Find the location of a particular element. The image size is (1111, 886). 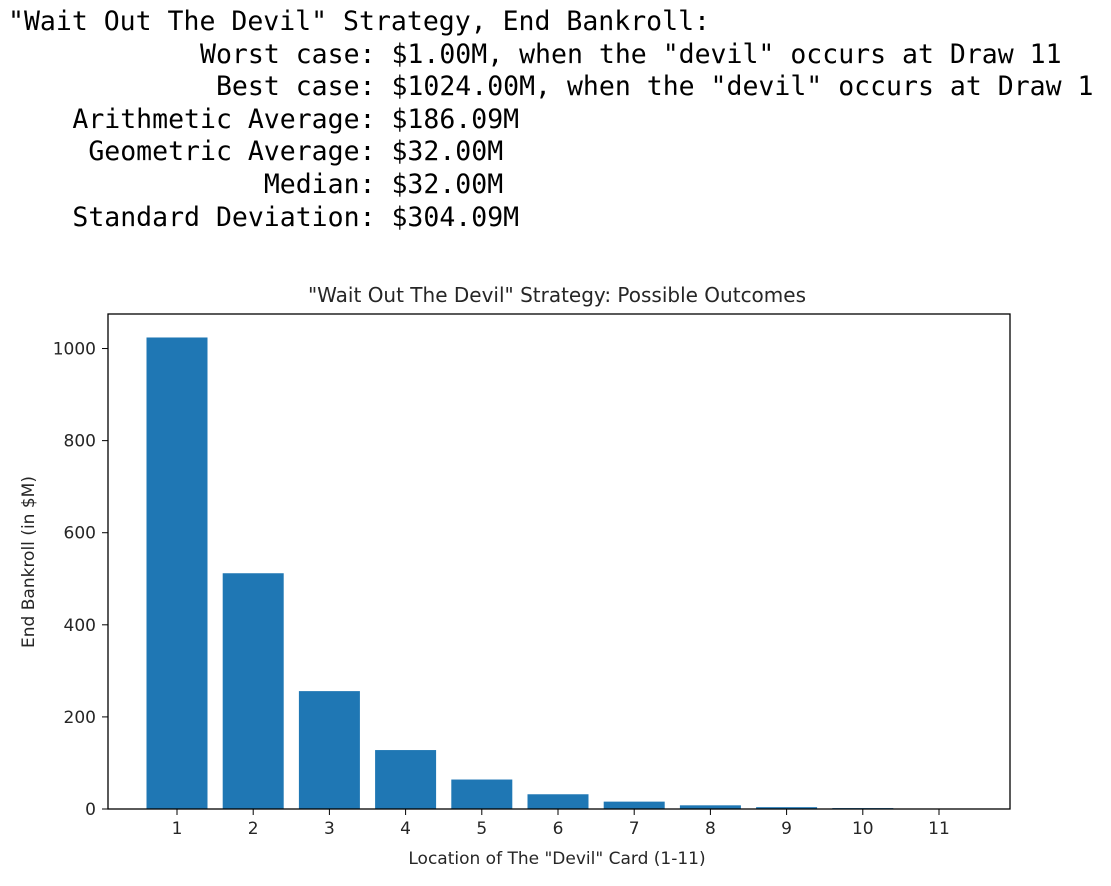

x-tick-label: 8 is located at coordinates (710, 829).